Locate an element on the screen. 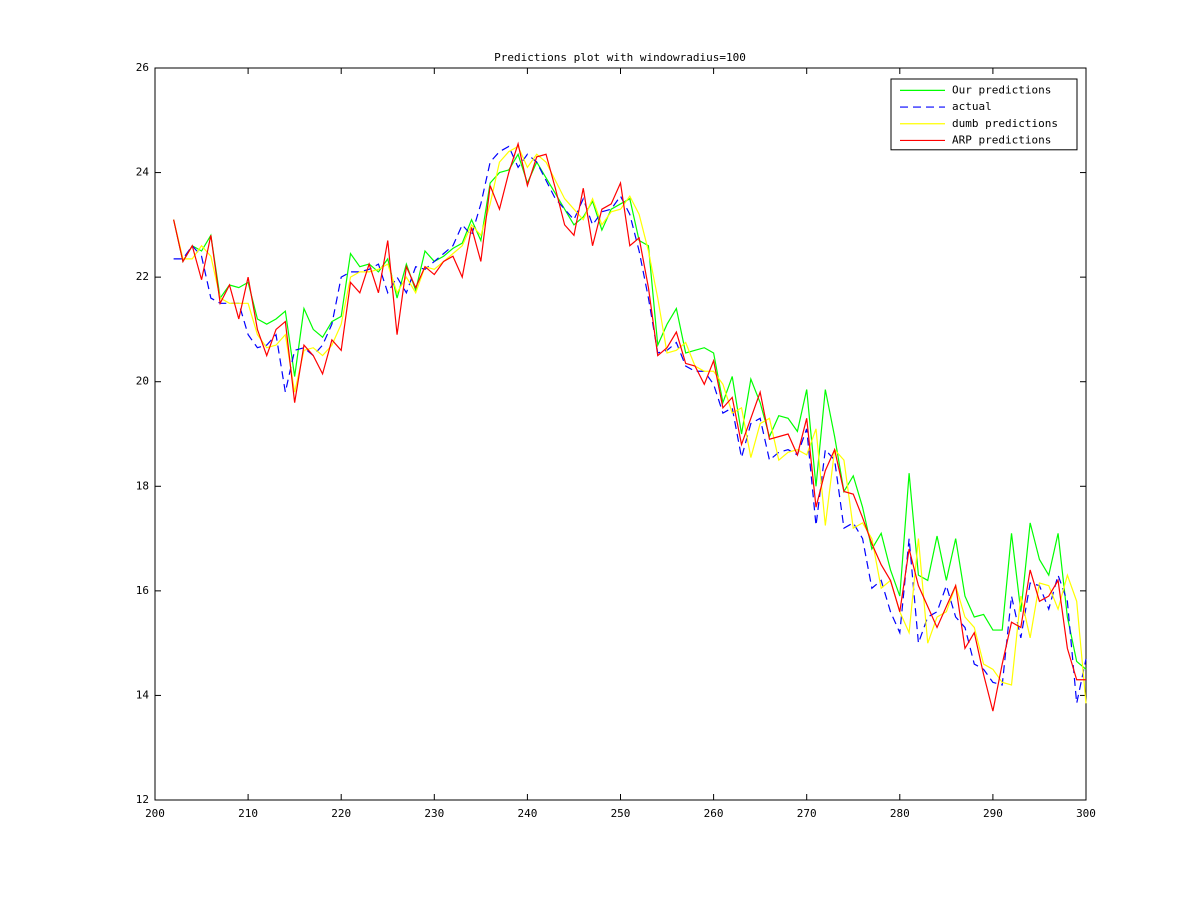 The image size is (1200, 900). legend-label: actual is located at coordinates (972, 106).